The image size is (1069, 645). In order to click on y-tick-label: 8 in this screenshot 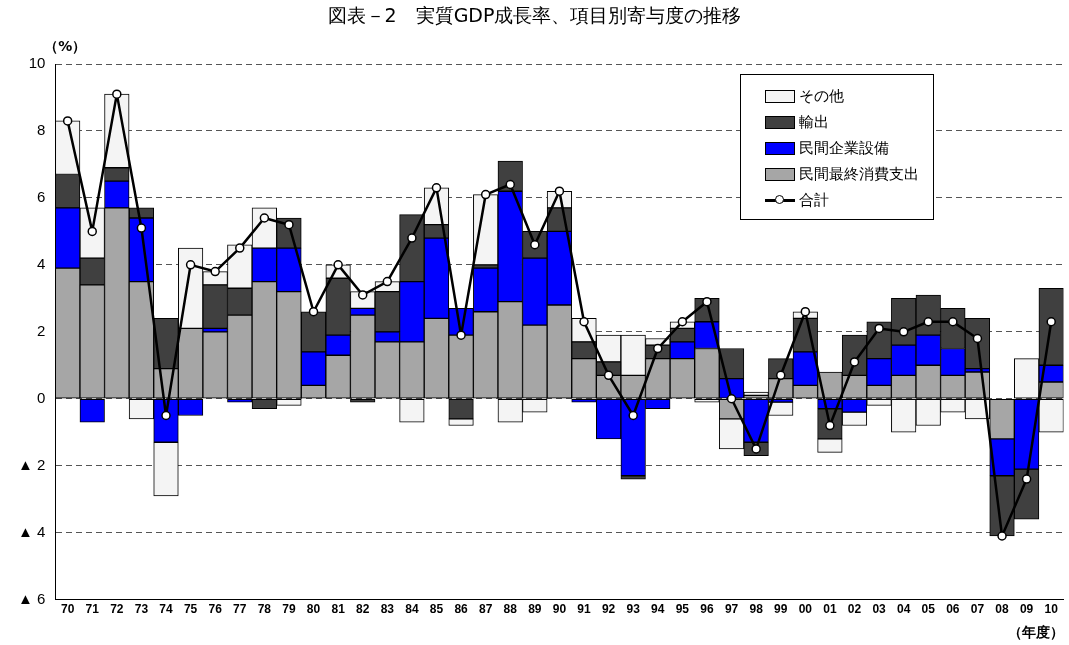, I will do `click(41, 130)`.